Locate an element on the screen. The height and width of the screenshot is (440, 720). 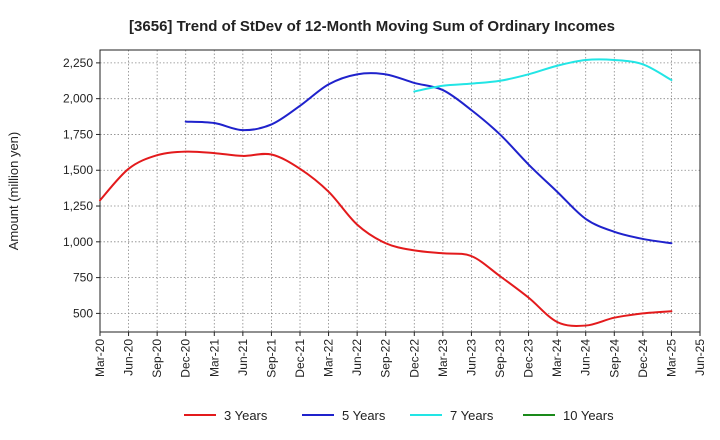
x-tick-label: Sep-21 is located at coordinates (271, 358).